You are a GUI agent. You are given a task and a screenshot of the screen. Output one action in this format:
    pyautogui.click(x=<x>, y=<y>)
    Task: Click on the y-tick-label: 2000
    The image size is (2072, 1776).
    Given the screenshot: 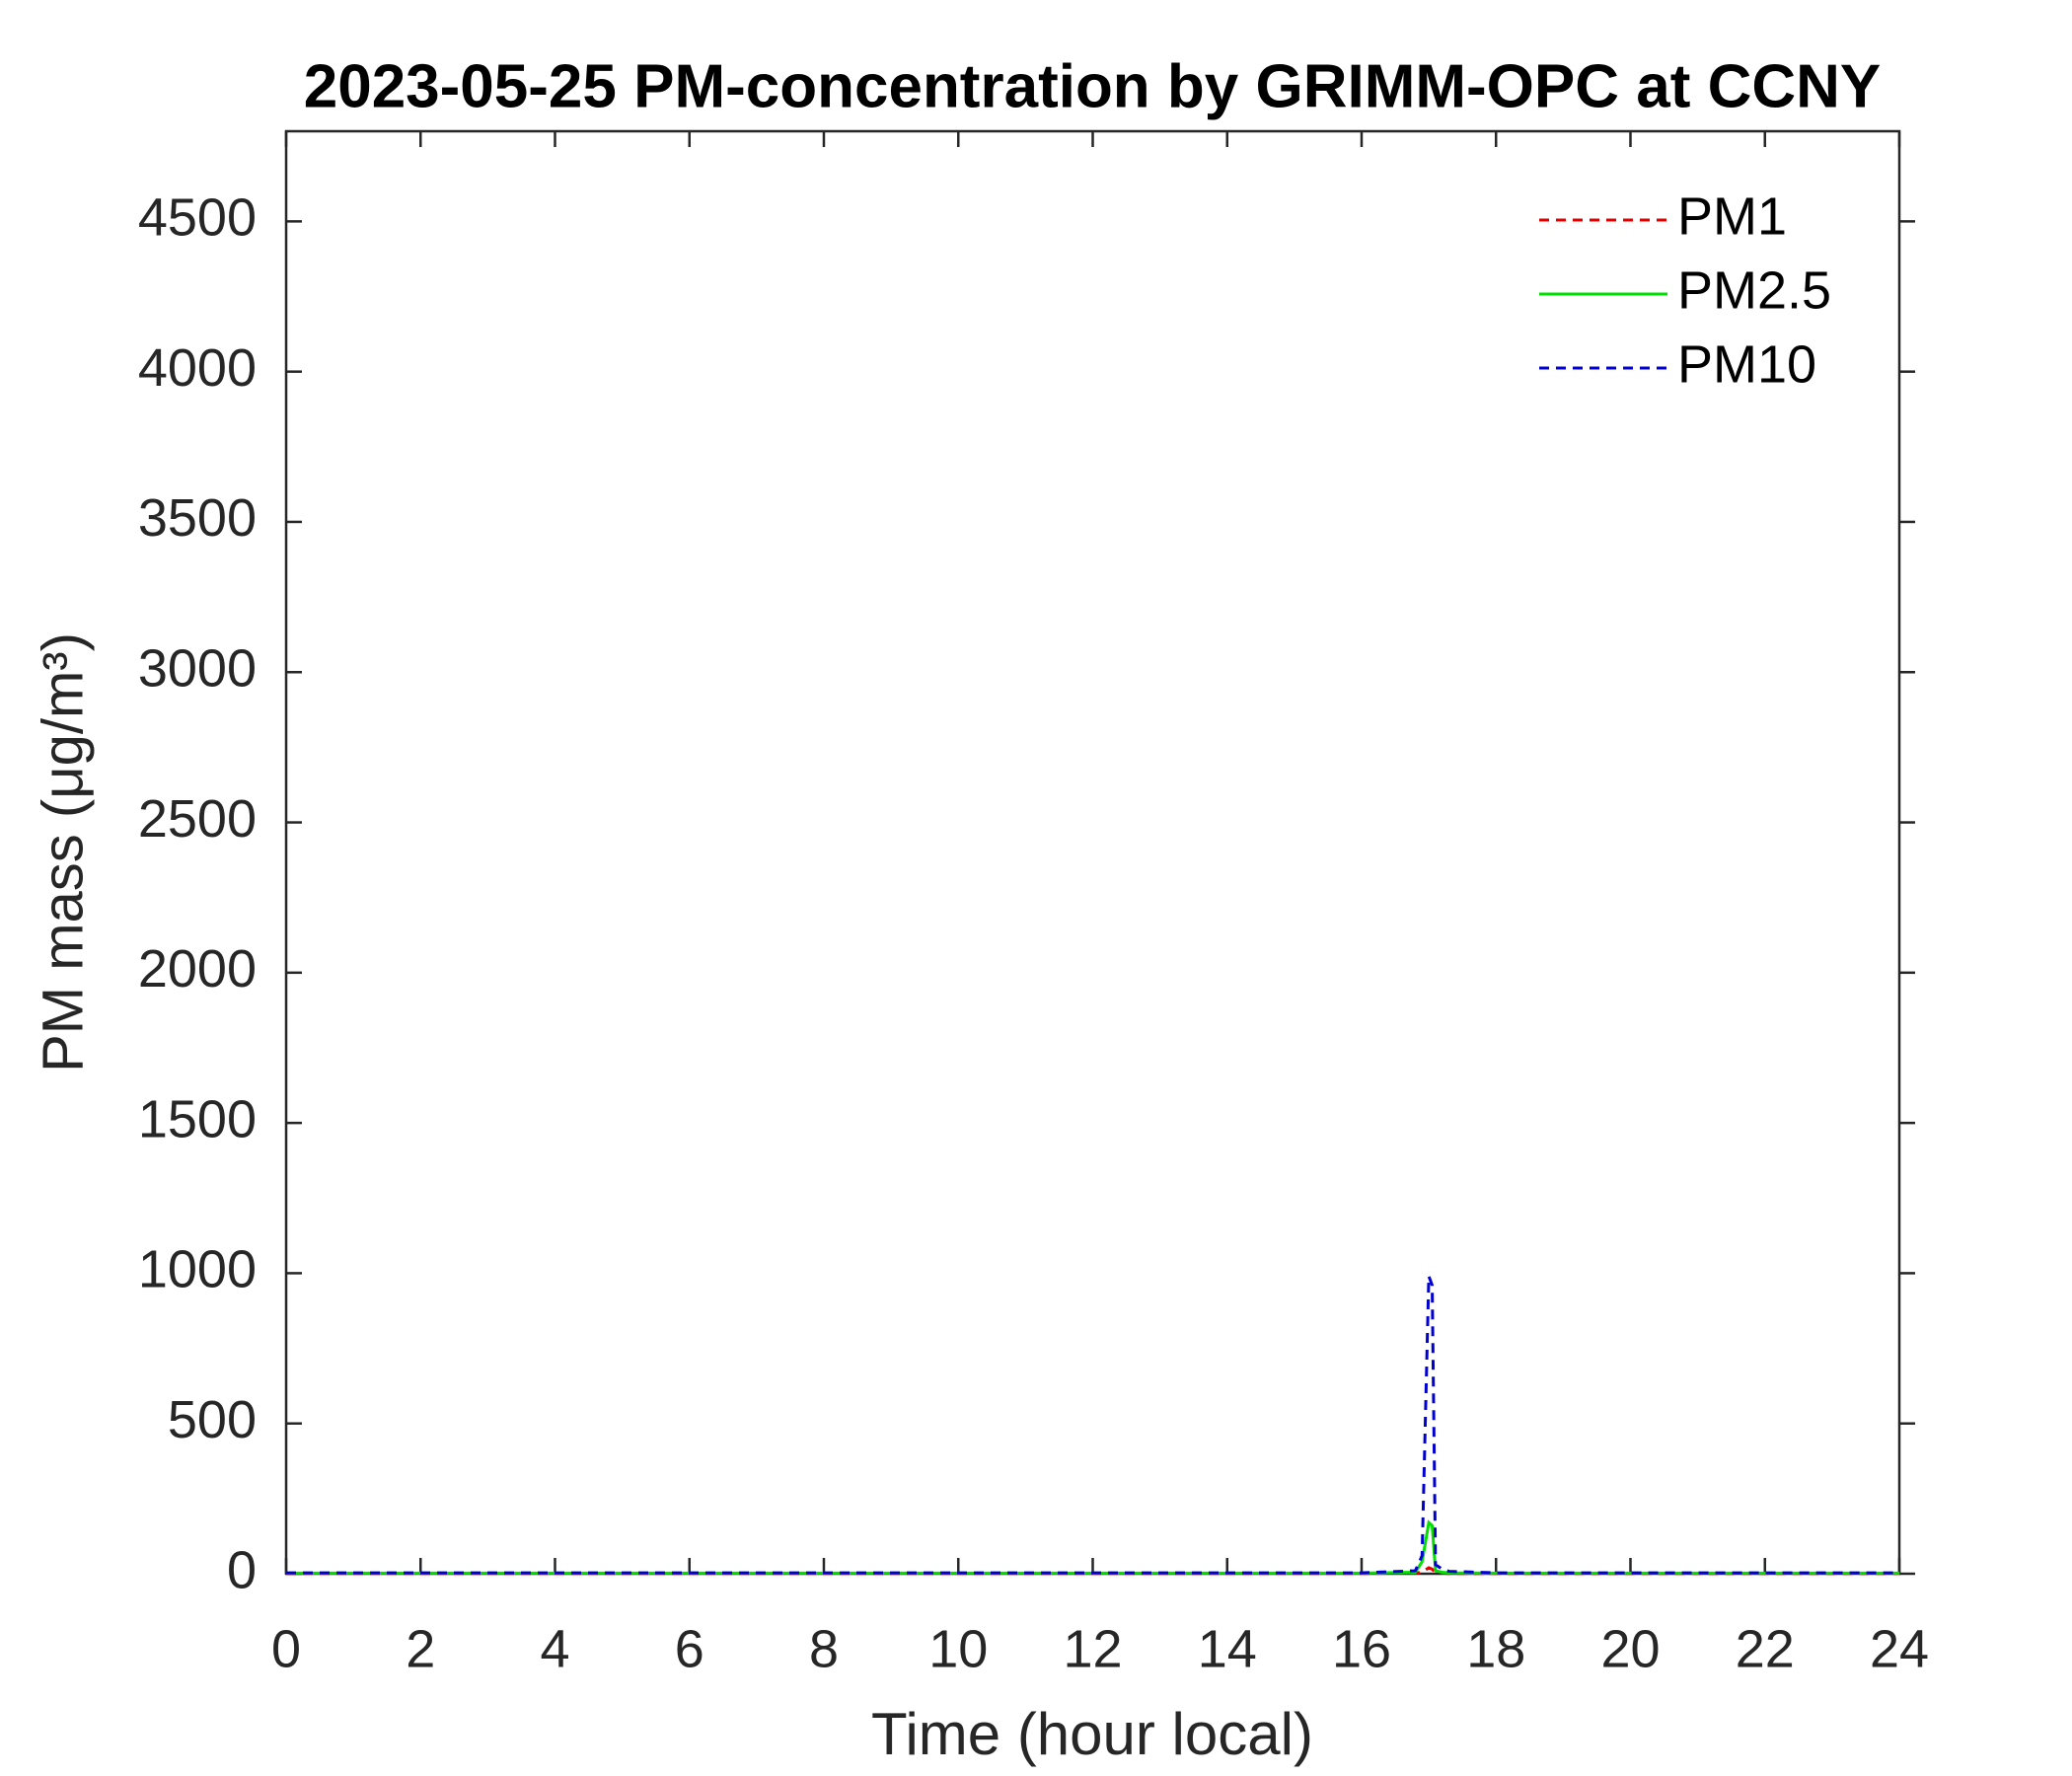 What is the action you would take?
    pyautogui.click(x=198, y=969)
    